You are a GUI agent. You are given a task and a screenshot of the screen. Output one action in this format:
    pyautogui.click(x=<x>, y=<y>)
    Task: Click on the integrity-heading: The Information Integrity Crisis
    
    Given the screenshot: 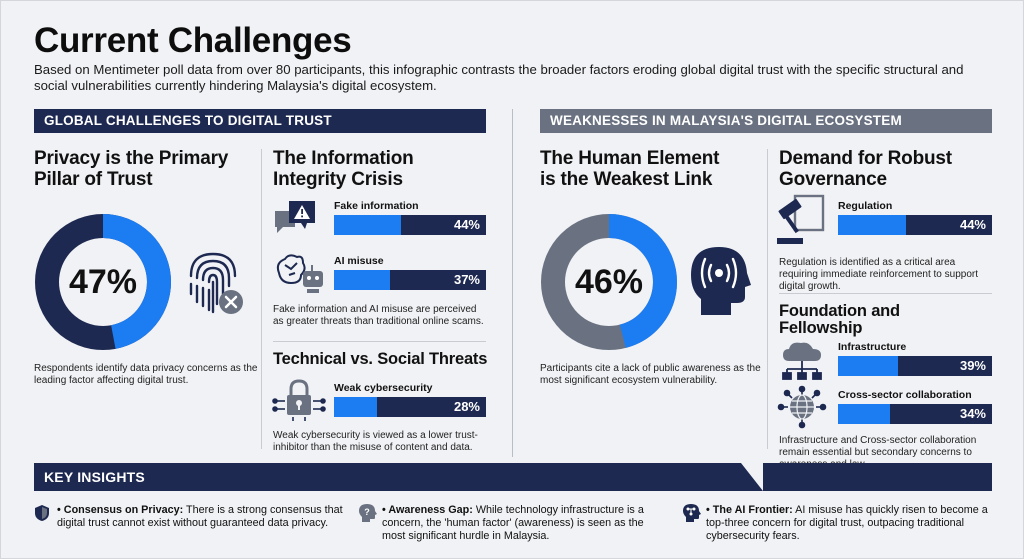 What is the action you would take?
    pyautogui.click(x=343, y=169)
    